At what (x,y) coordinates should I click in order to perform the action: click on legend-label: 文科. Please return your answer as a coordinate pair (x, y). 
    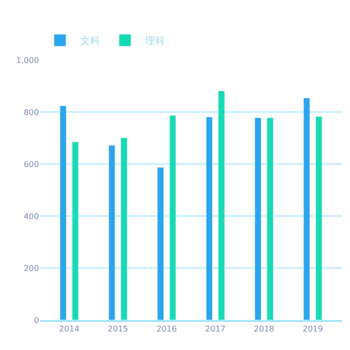
    Looking at the image, I should click on (90, 41).